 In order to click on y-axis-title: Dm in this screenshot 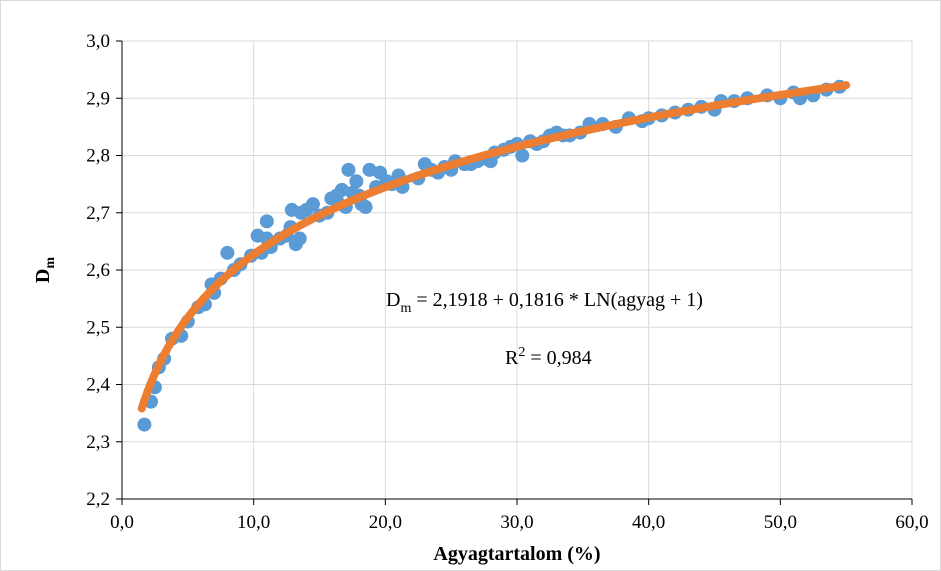, I will do `click(45, 270)`.